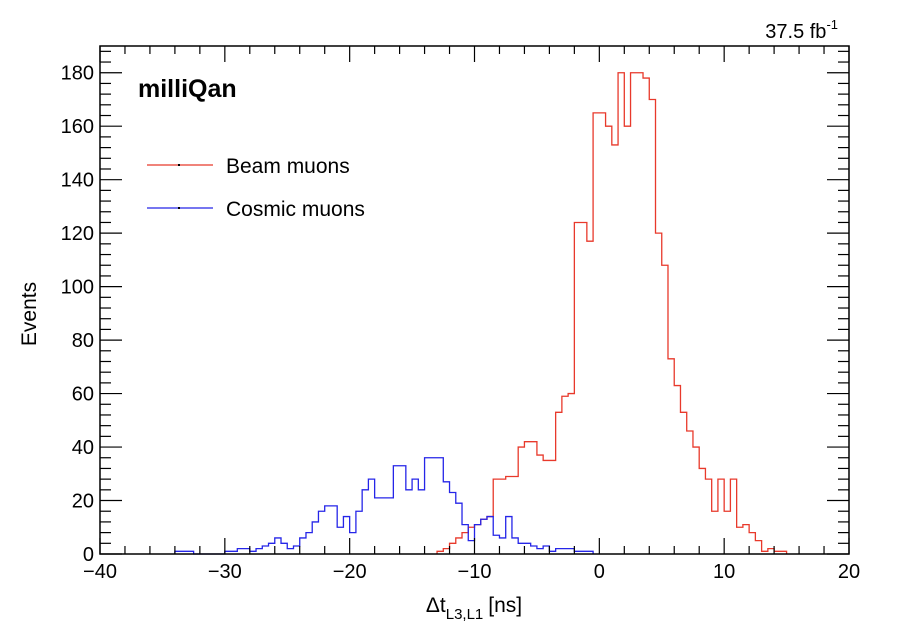 Image resolution: width=898 pixels, height=642 pixels. Describe the element at coordinates (187, 89) in the screenshot. I see `brand-label: milliQan` at that location.